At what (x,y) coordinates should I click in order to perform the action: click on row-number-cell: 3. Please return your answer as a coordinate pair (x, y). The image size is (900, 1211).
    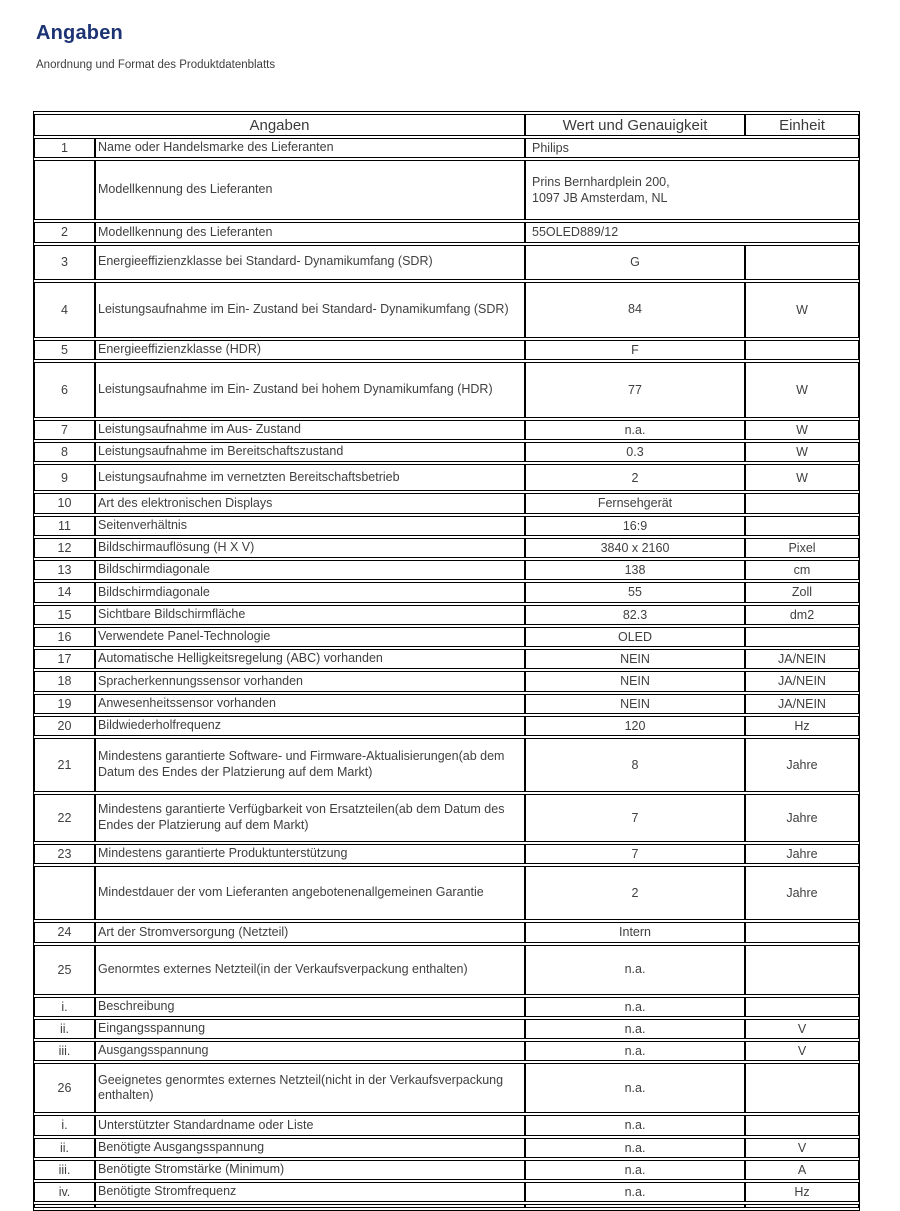
    Looking at the image, I should click on (64, 262).